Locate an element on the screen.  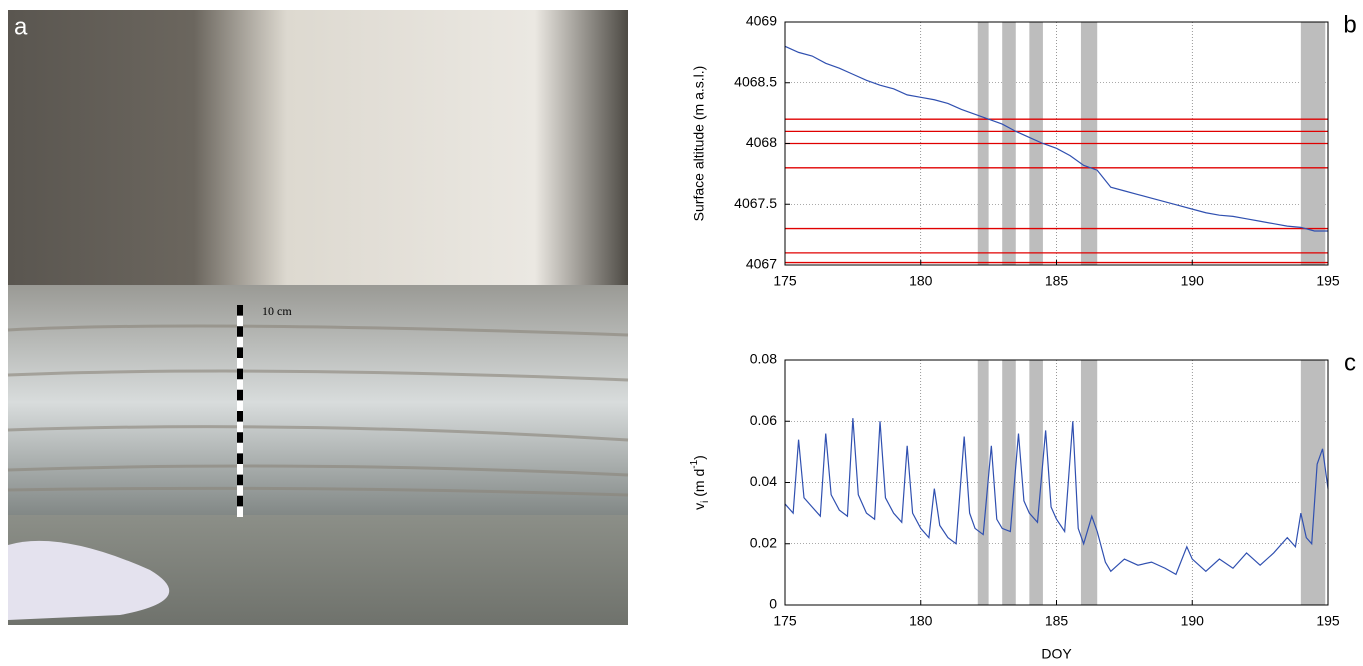
y-tick-label: 4068 is located at coordinates (761, 142).